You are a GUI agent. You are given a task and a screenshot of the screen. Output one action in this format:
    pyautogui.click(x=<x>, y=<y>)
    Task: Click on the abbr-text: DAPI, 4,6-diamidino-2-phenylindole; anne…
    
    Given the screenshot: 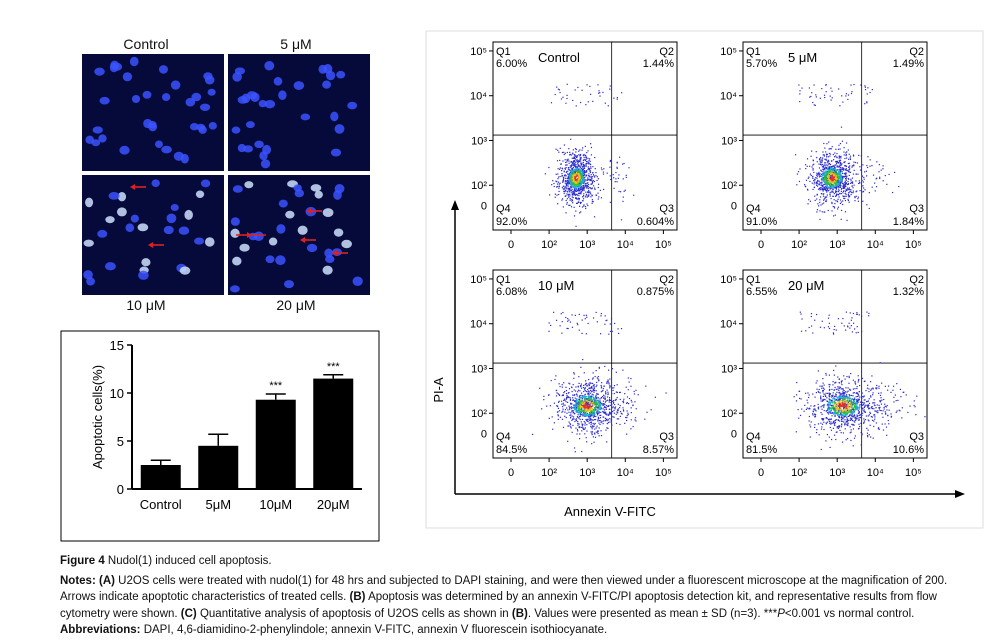 What is the action you would take?
    pyautogui.click(x=374, y=630)
    